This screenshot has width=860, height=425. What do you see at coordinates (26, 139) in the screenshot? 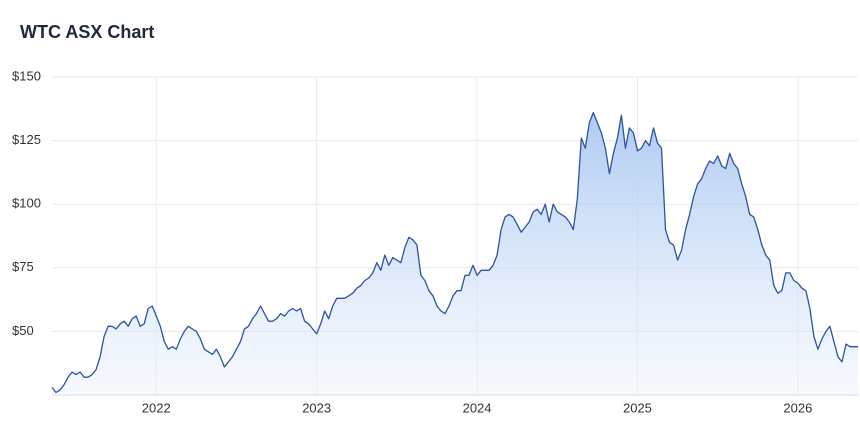
I see `y-tick-label: $125` at bounding box center [26, 139].